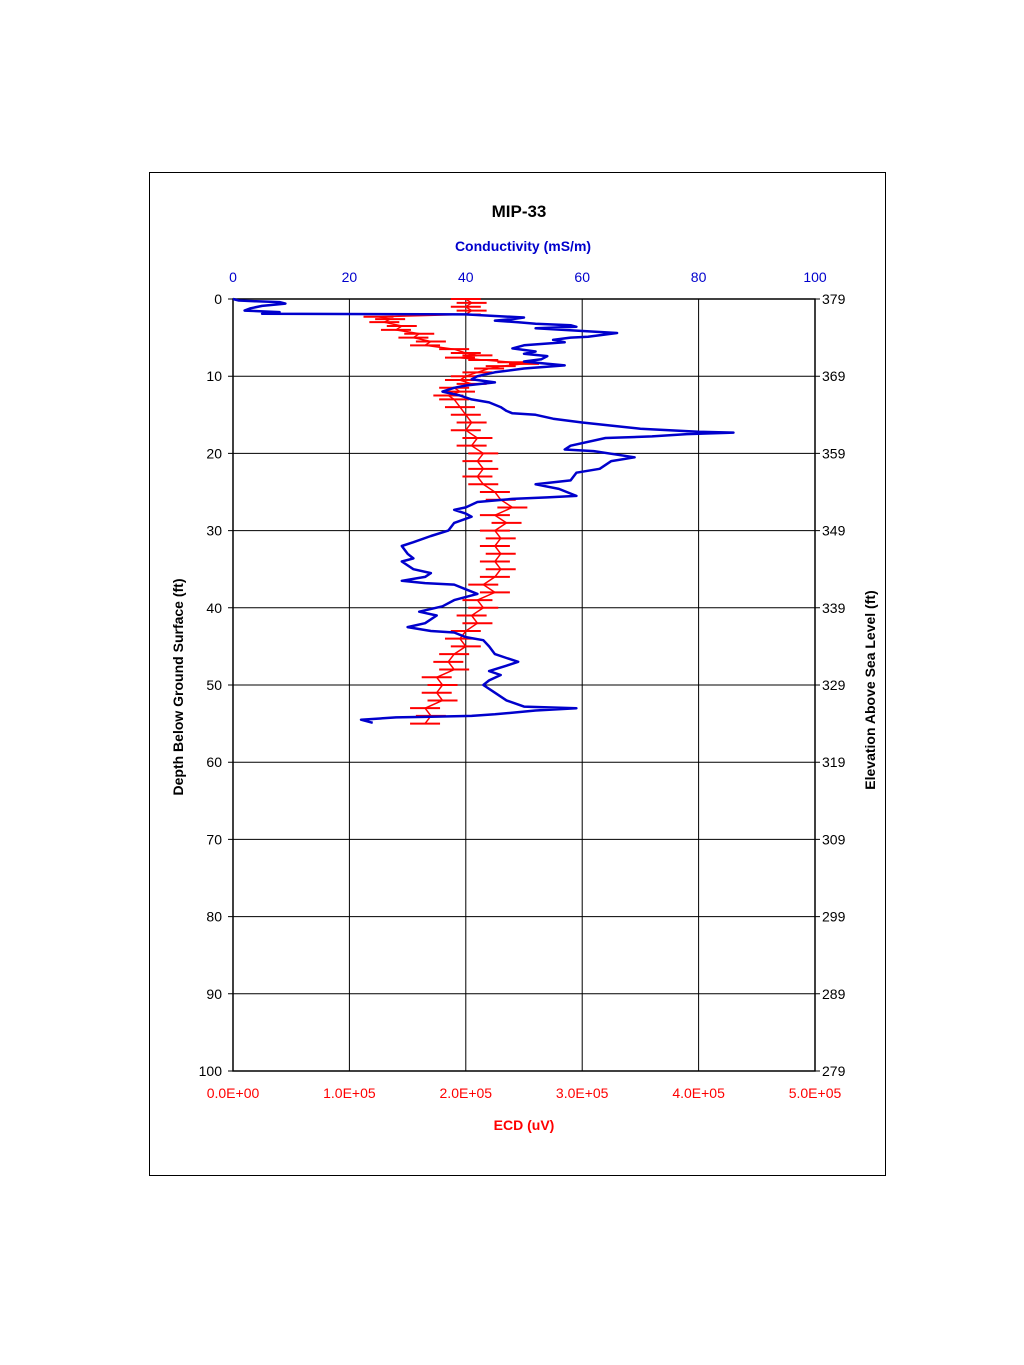  Describe the element at coordinates (218, 299) in the screenshot. I see `left-tick-label: 0` at that location.